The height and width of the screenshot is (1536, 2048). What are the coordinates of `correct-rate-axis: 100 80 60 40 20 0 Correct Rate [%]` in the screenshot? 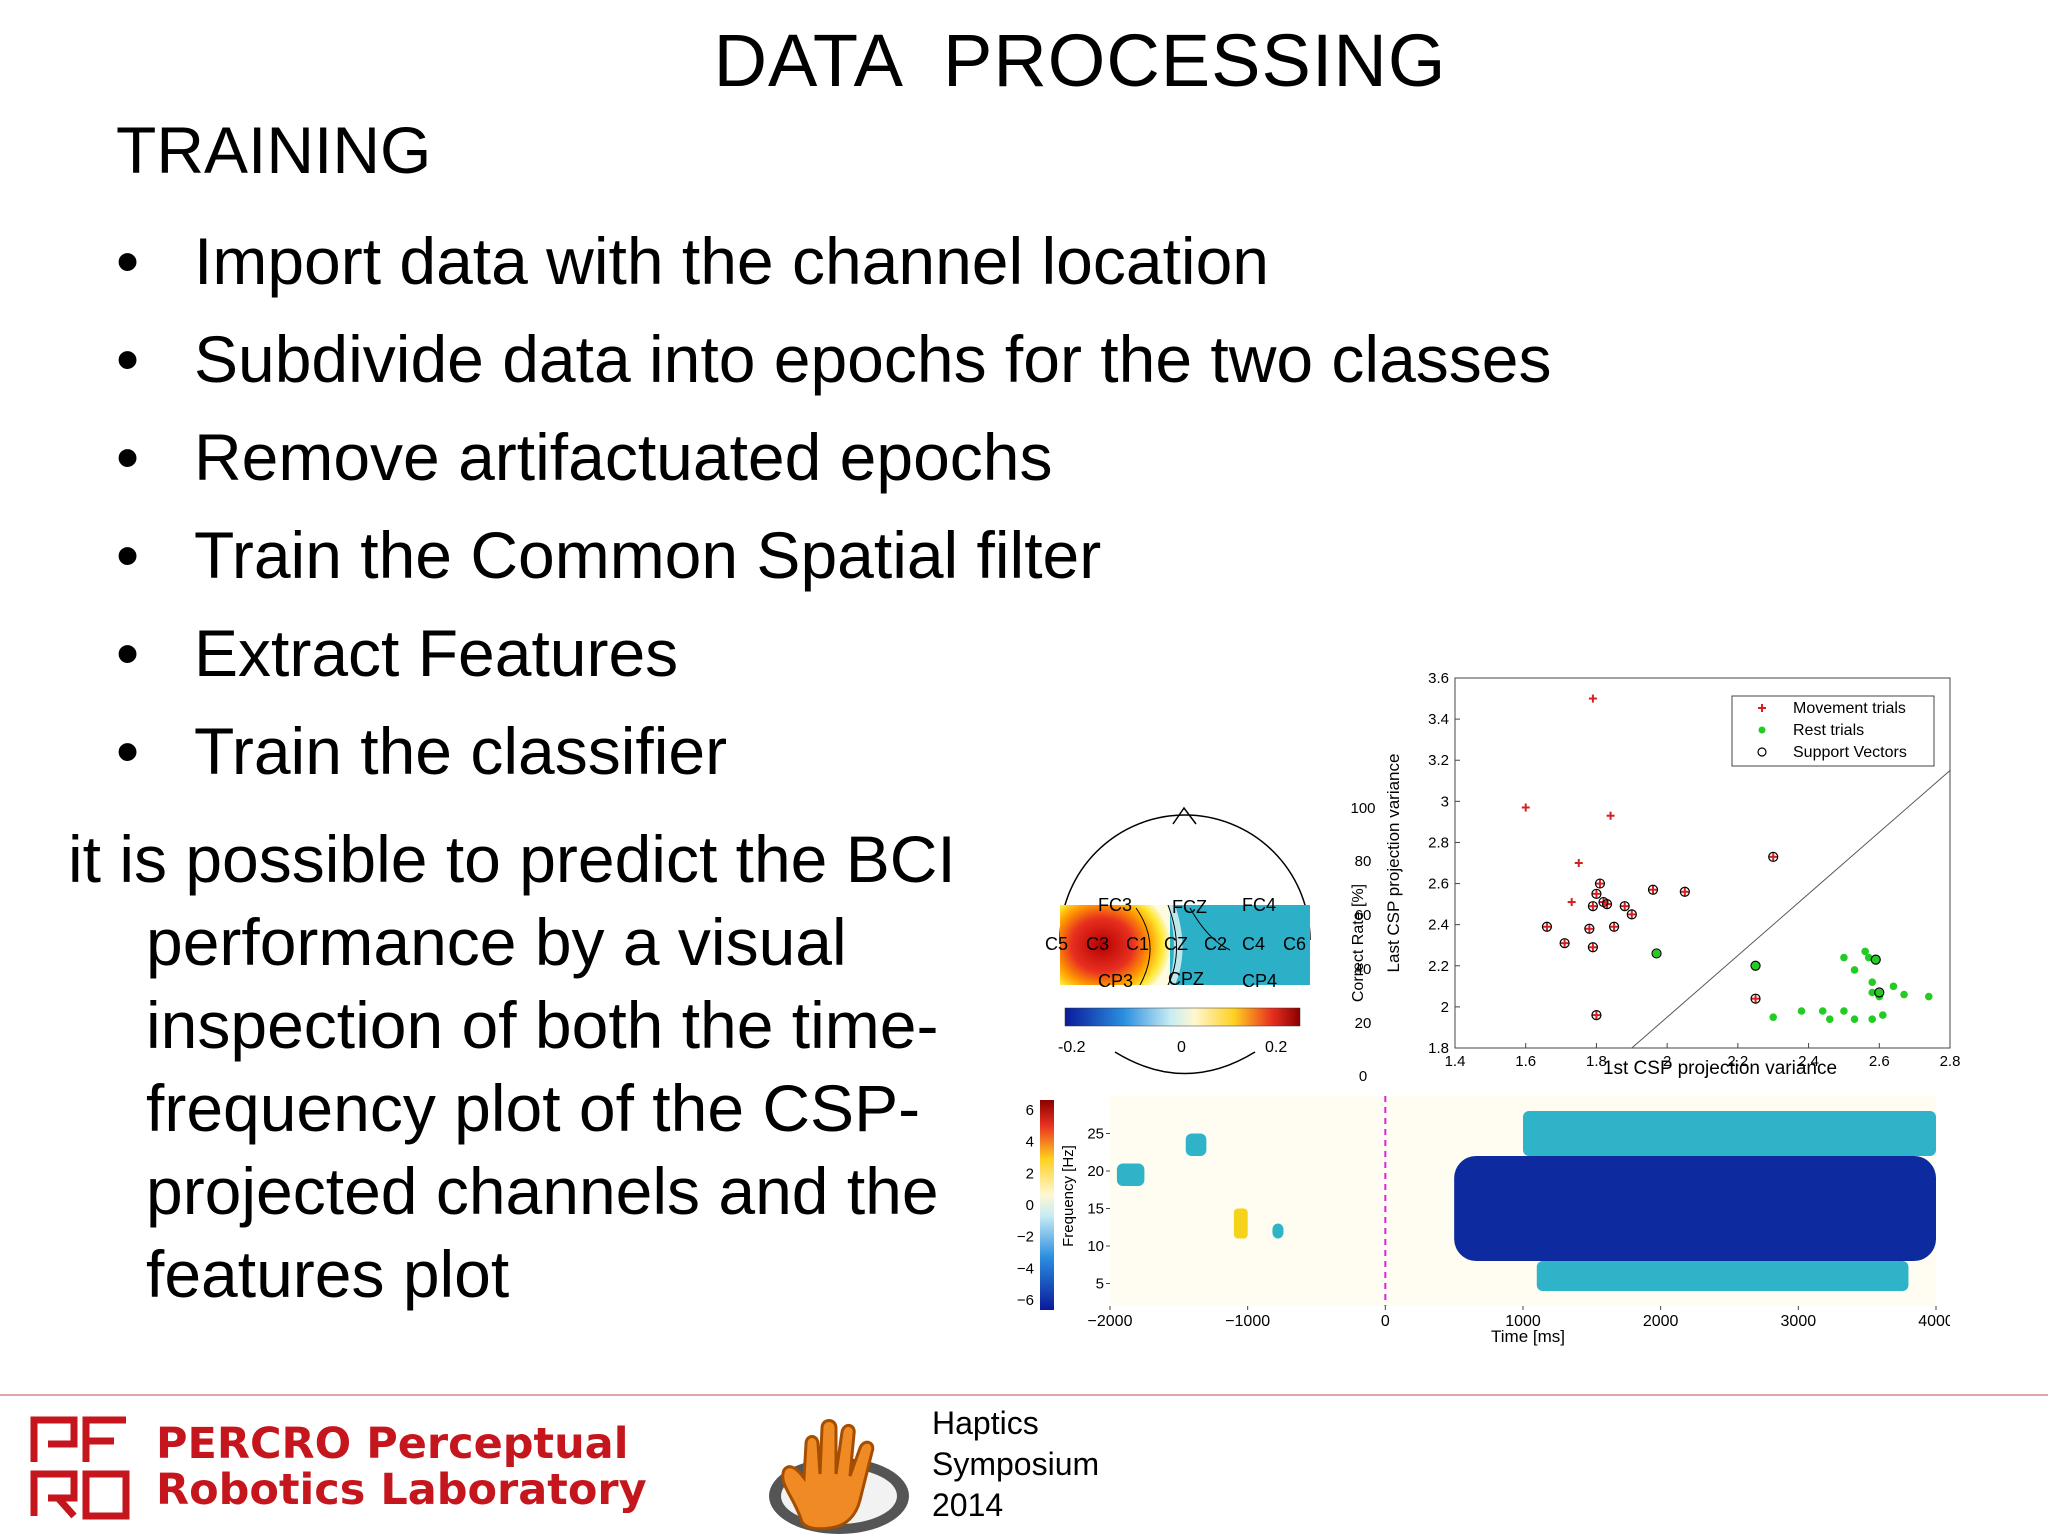 It's located at (1363, 942).